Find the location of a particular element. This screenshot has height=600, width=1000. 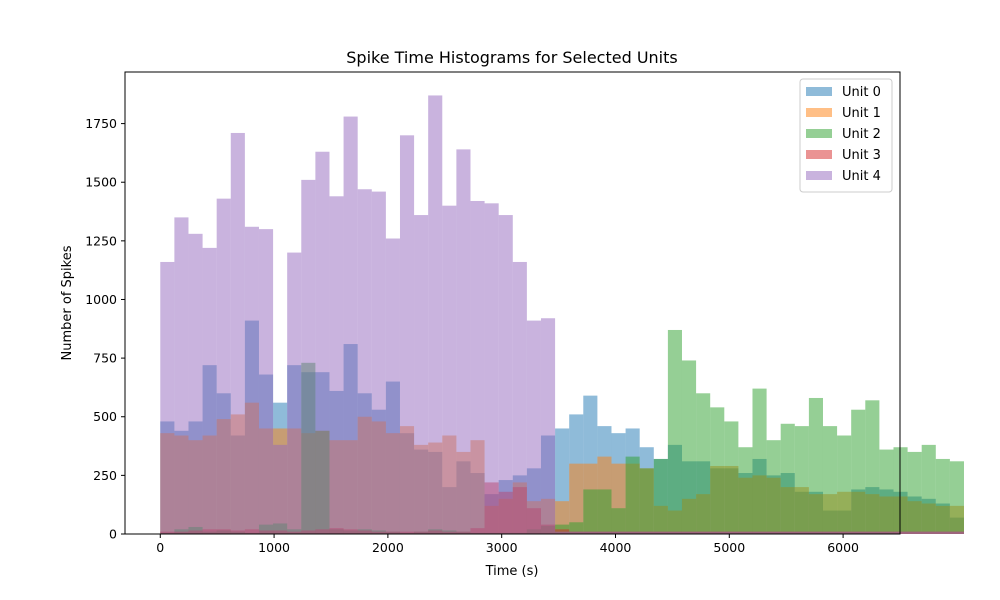

x-tick-label: 1000 is located at coordinates (274, 547).